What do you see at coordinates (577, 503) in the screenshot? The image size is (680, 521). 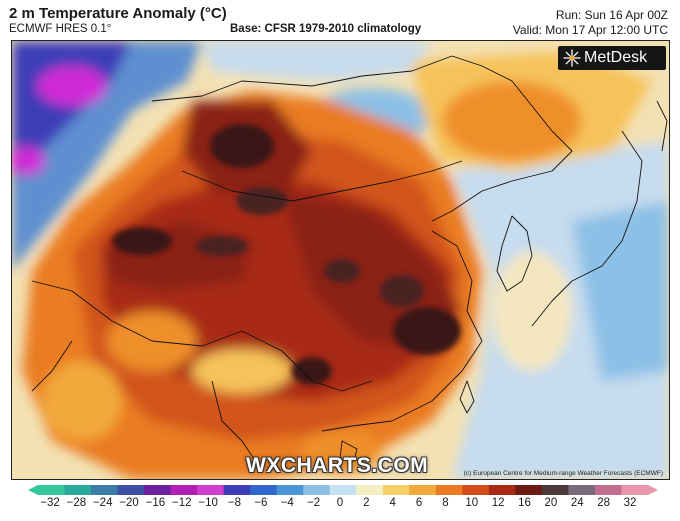 I see `colorbar-tick-label: 24` at bounding box center [577, 503].